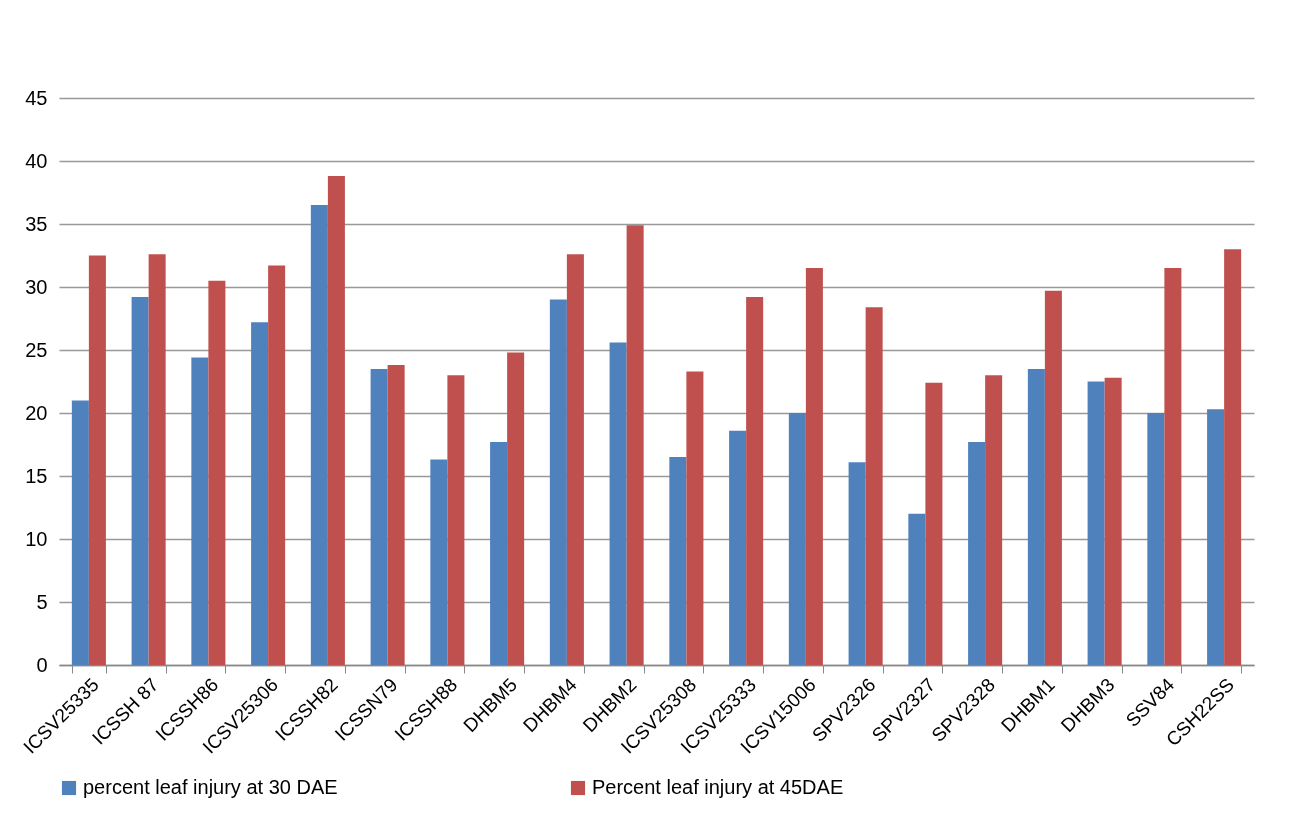 The height and width of the screenshot is (817, 1295). Describe the element at coordinates (36, 160) in the screenshot. I see `y-tick-label: 40` at that location.